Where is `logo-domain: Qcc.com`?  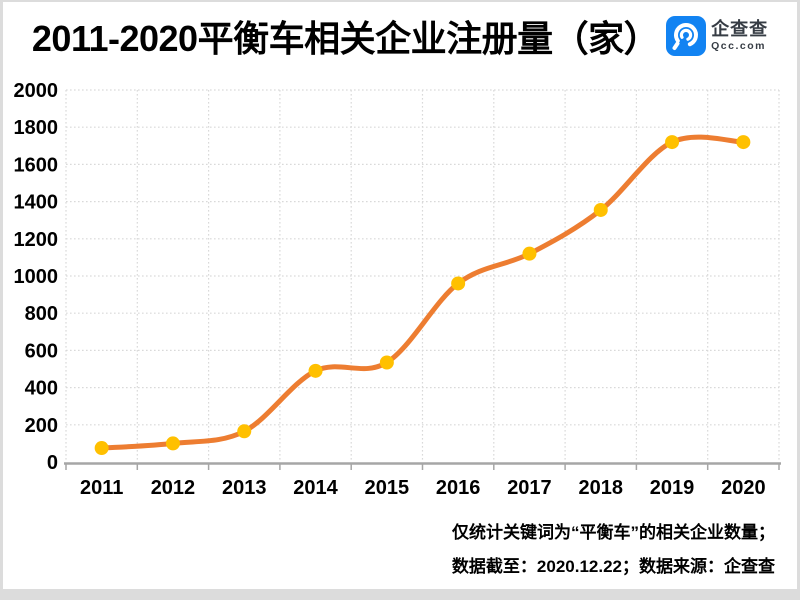 logo-domain: Qcc.com is located at coordinates (738, 46).